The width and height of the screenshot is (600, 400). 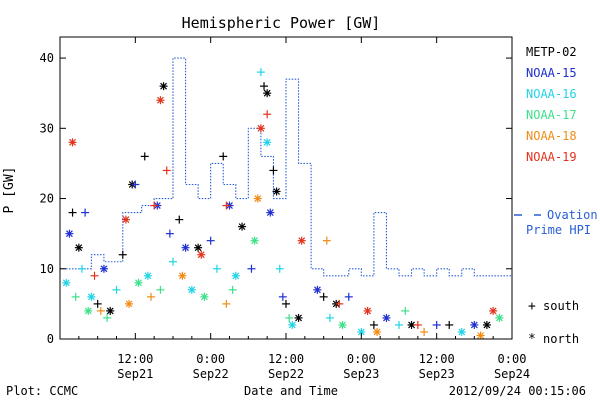 I want to click on north-symbol: *, so click(x=532, y=339).